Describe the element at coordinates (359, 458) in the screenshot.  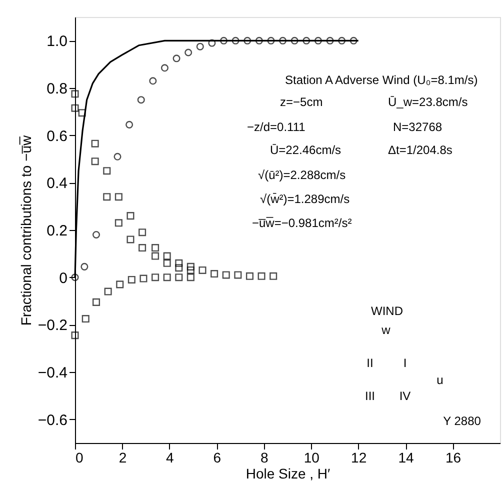
I see `x-tick-label: 12` at that location.